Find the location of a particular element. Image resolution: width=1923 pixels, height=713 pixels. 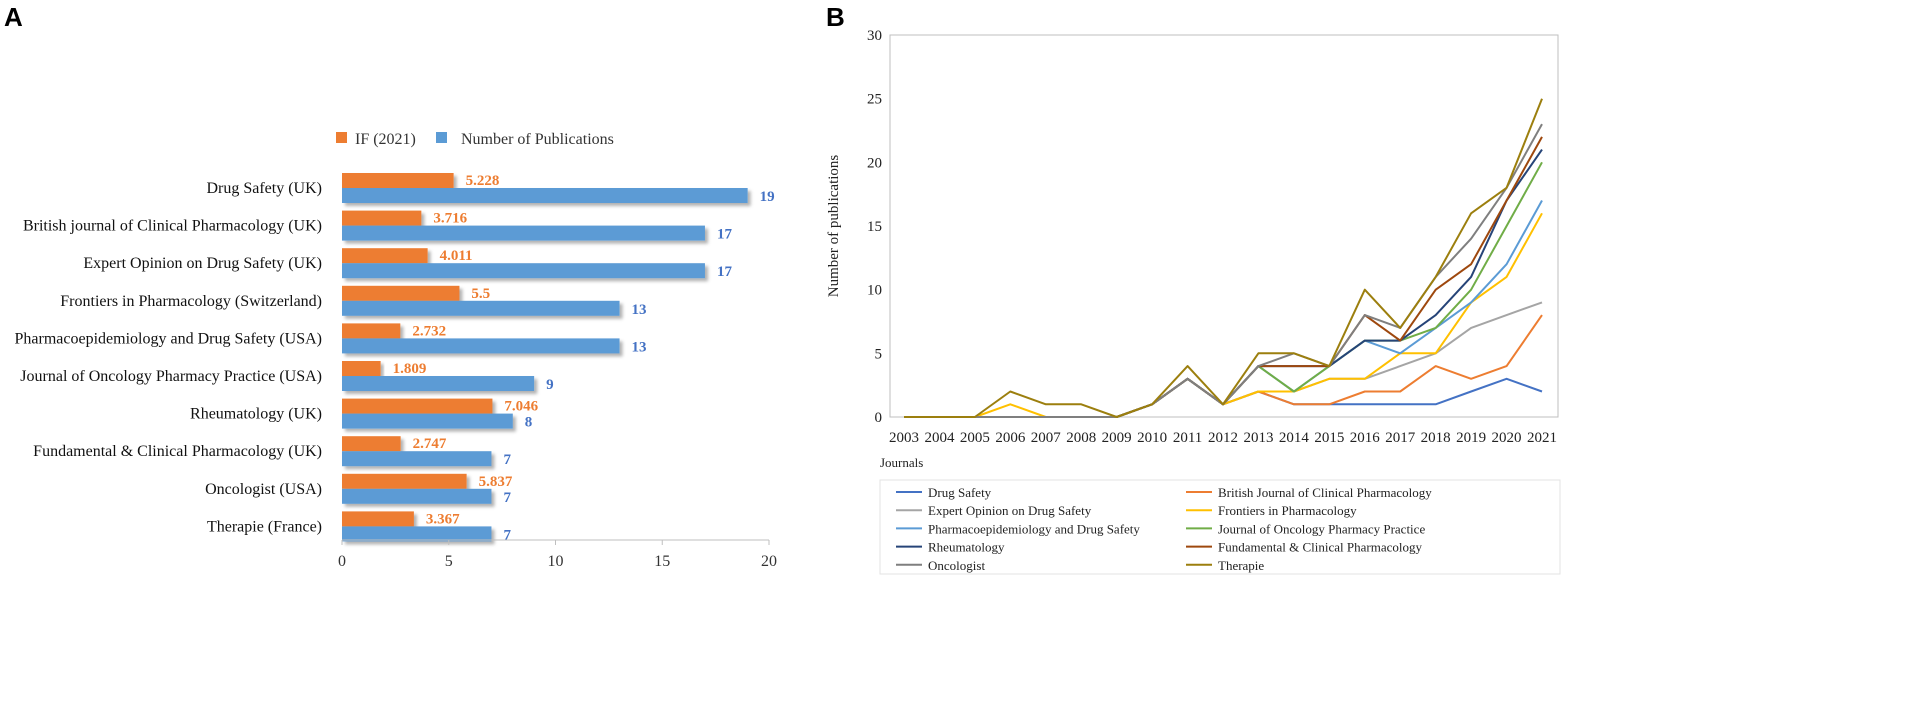

legend-label: Pharmacoepidemiology and Drug Safety is located at coordinates (1034, 528).